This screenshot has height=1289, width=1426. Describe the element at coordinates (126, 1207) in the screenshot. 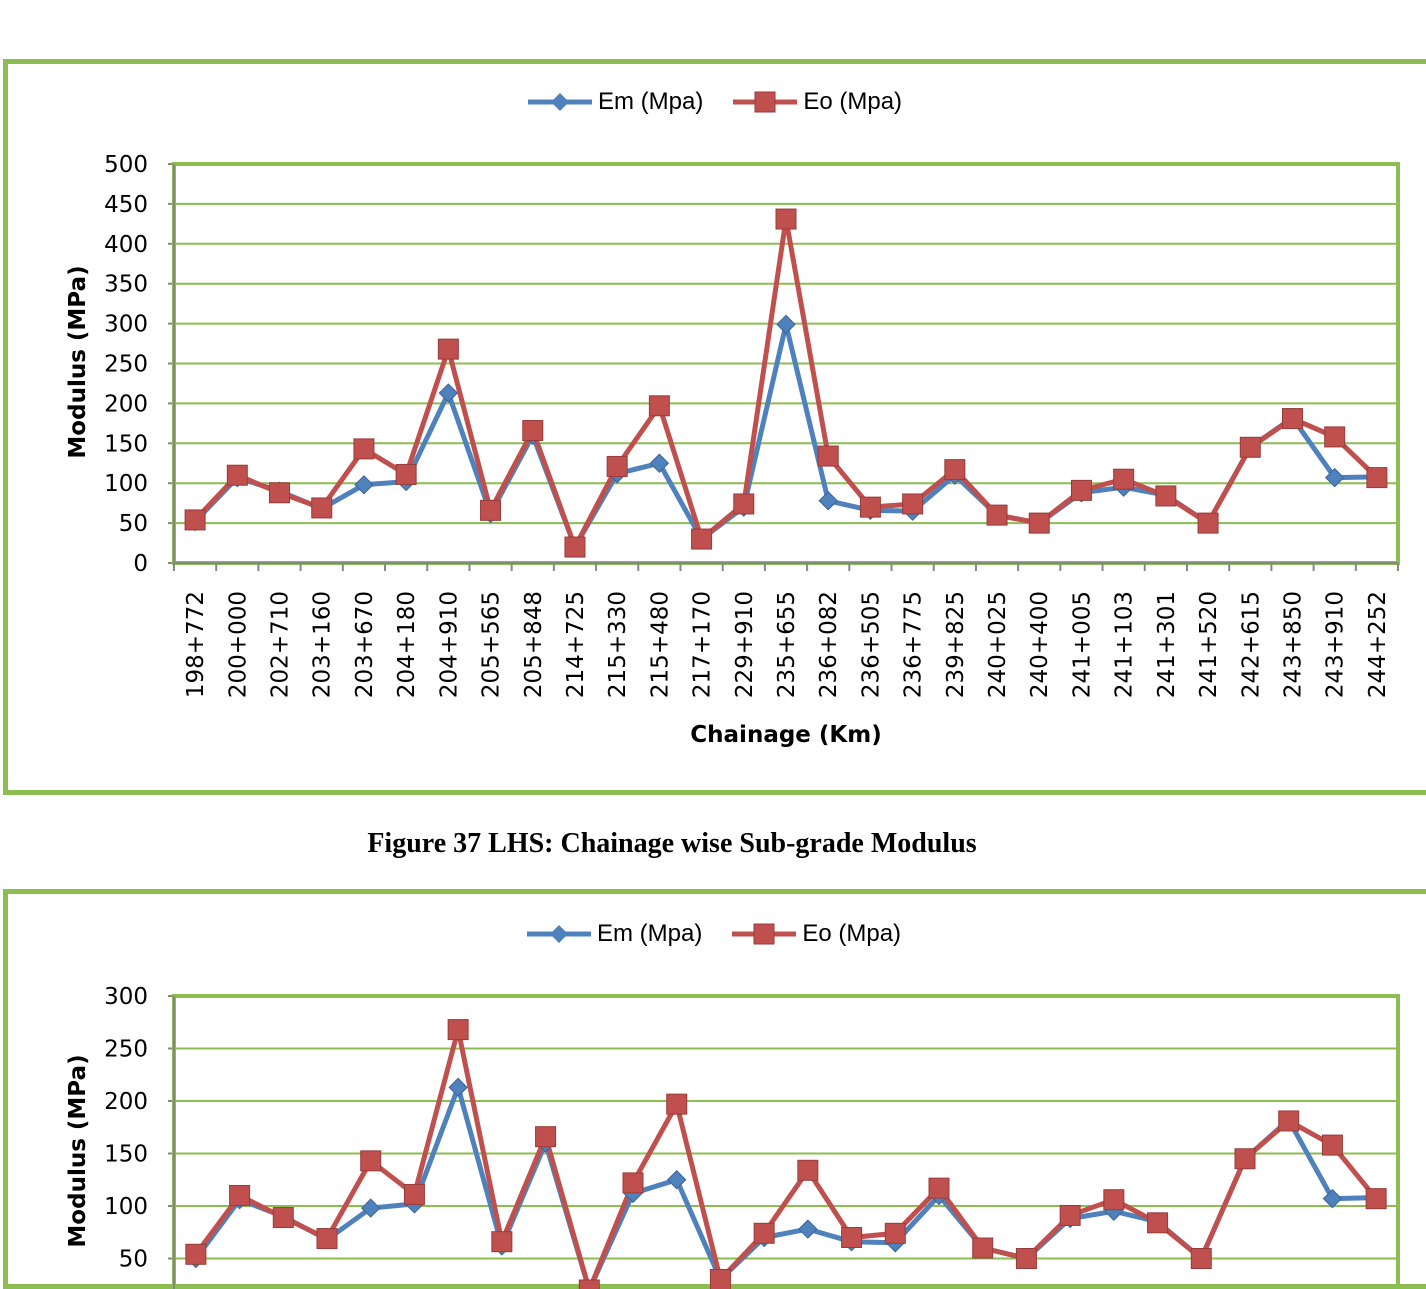

I see `y-tick-label: 100` at that location.